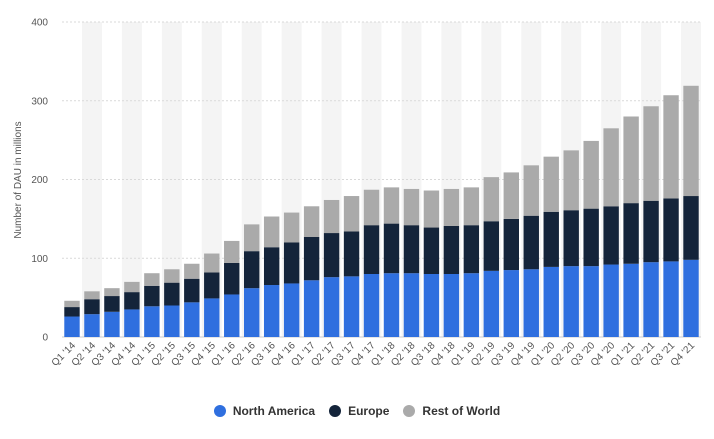 Image resolution: width=714 pixels, height=439 pixels. What do you see at coordinates (359, 411) in the screenshot?
I see `legend-item-europe: Europe` at bounding box center [359, 411].